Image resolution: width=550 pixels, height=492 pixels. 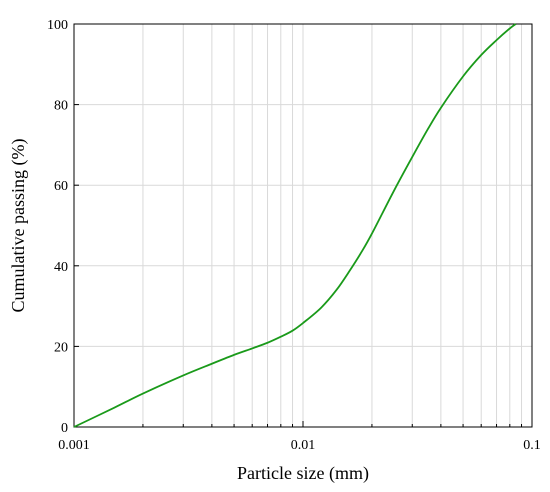 I want to click on y-tick-label: 100, so click(x=57, y=25).